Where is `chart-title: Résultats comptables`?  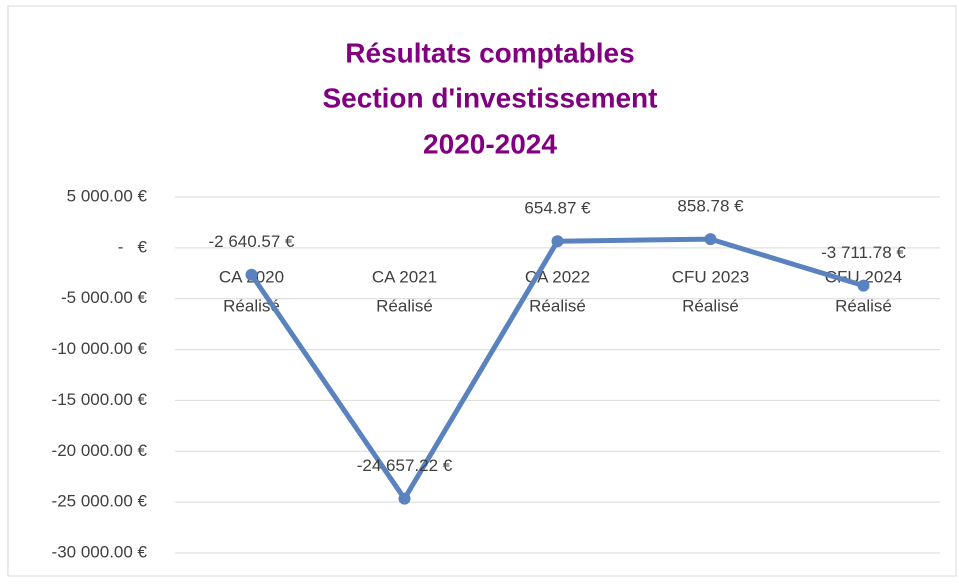
chart-title: Résultats comptables is located at coordinates (489, 52).